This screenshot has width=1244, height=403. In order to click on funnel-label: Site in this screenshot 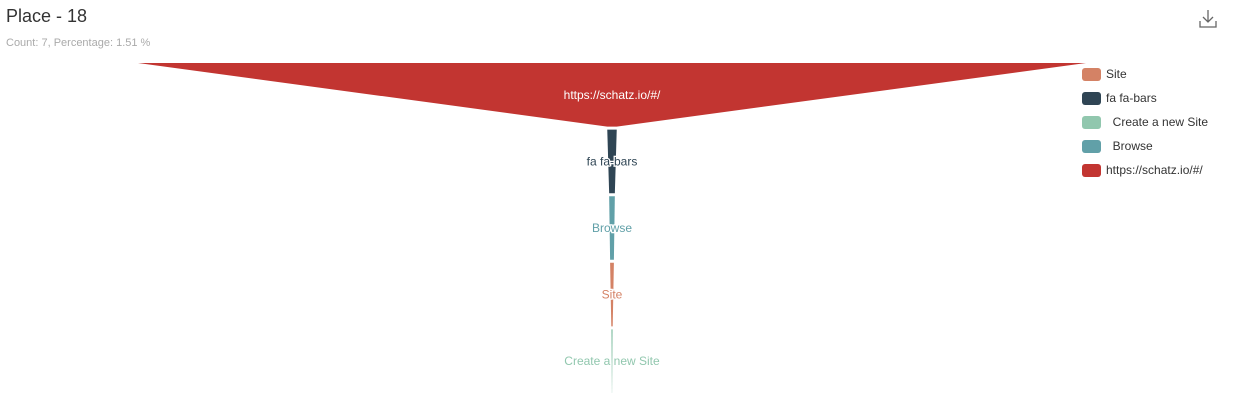, I will do `click(612, 295)`.